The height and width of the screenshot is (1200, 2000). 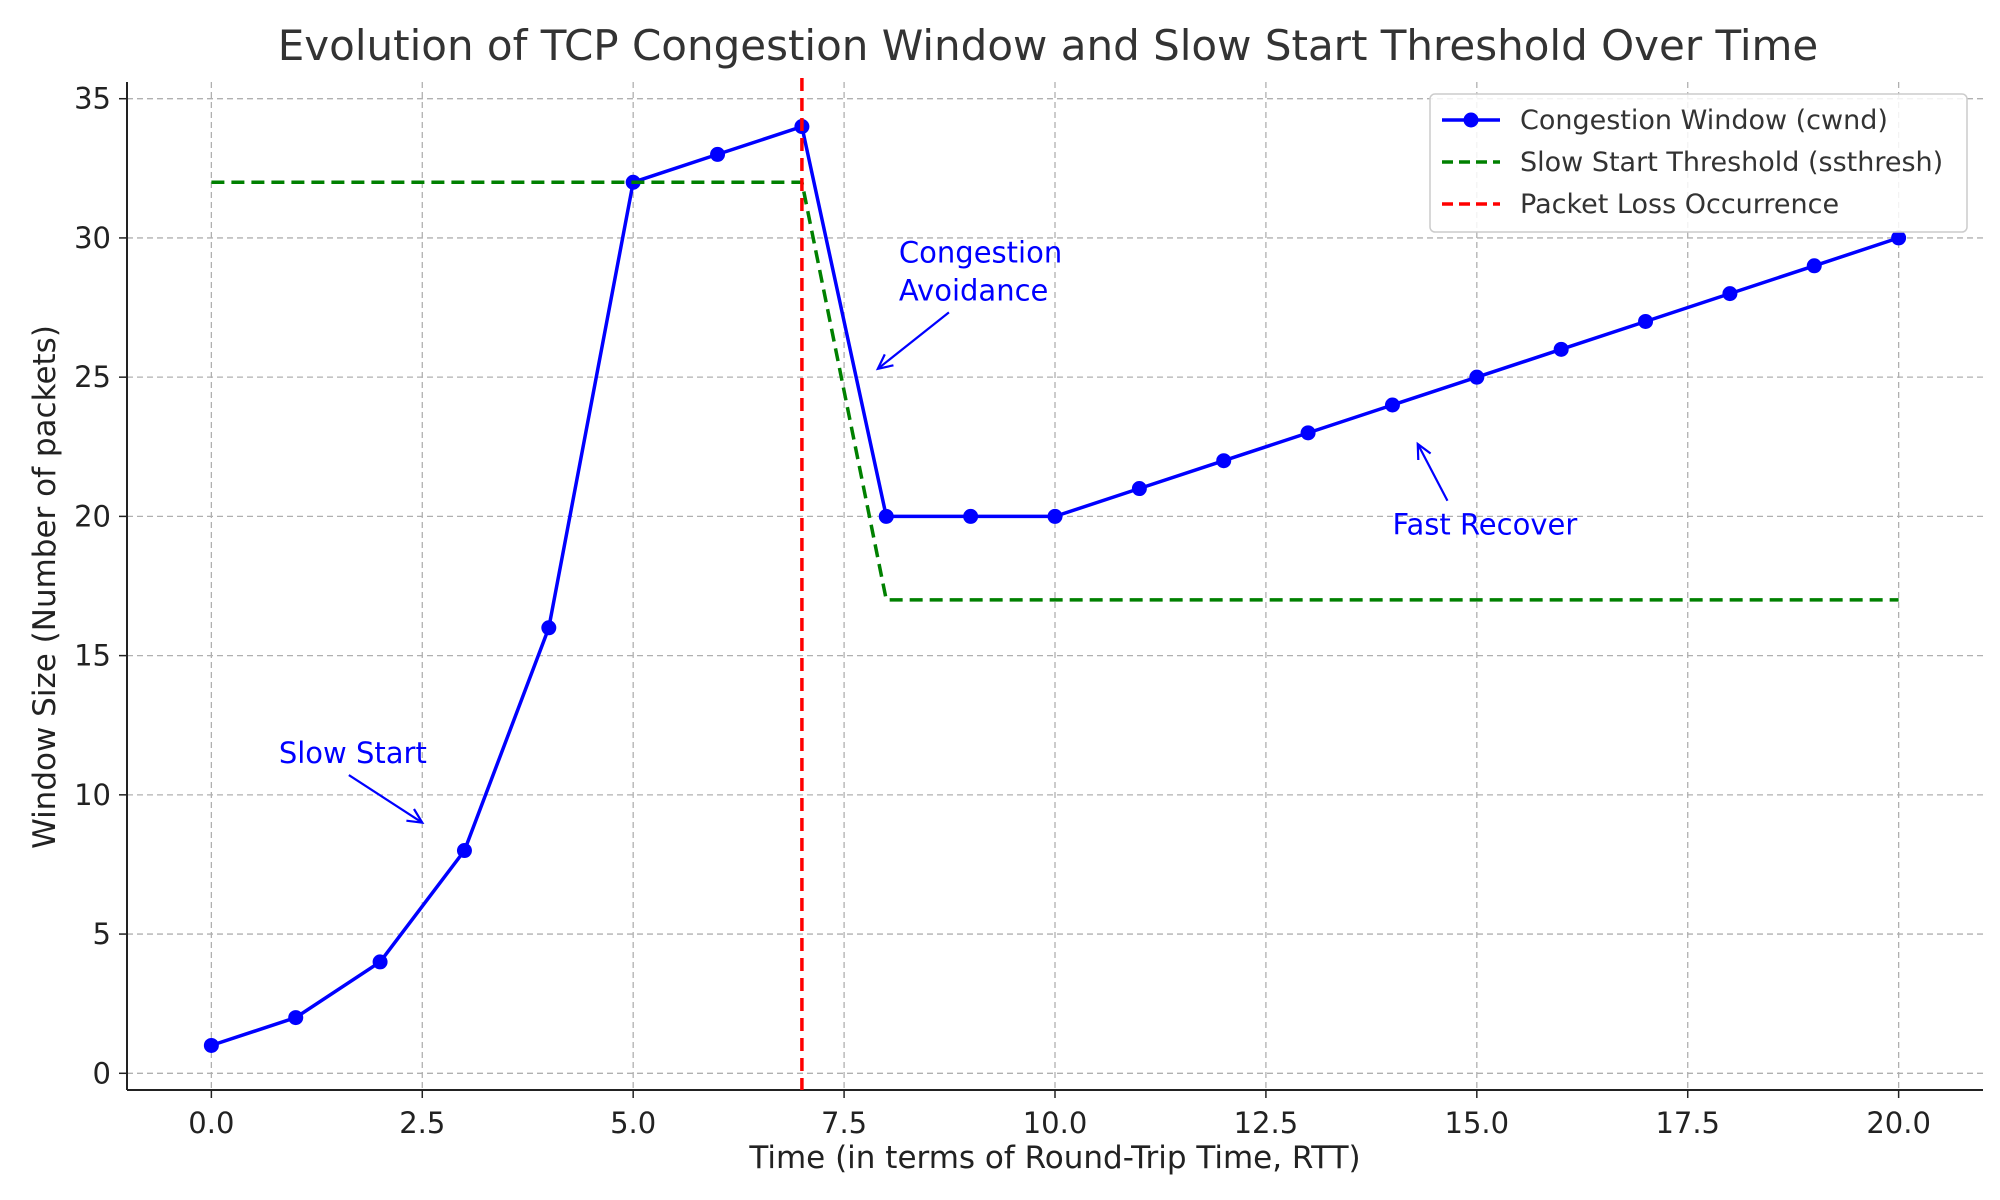 I want to click on annotation-line: Slow Start, so click(x=353, y=753).